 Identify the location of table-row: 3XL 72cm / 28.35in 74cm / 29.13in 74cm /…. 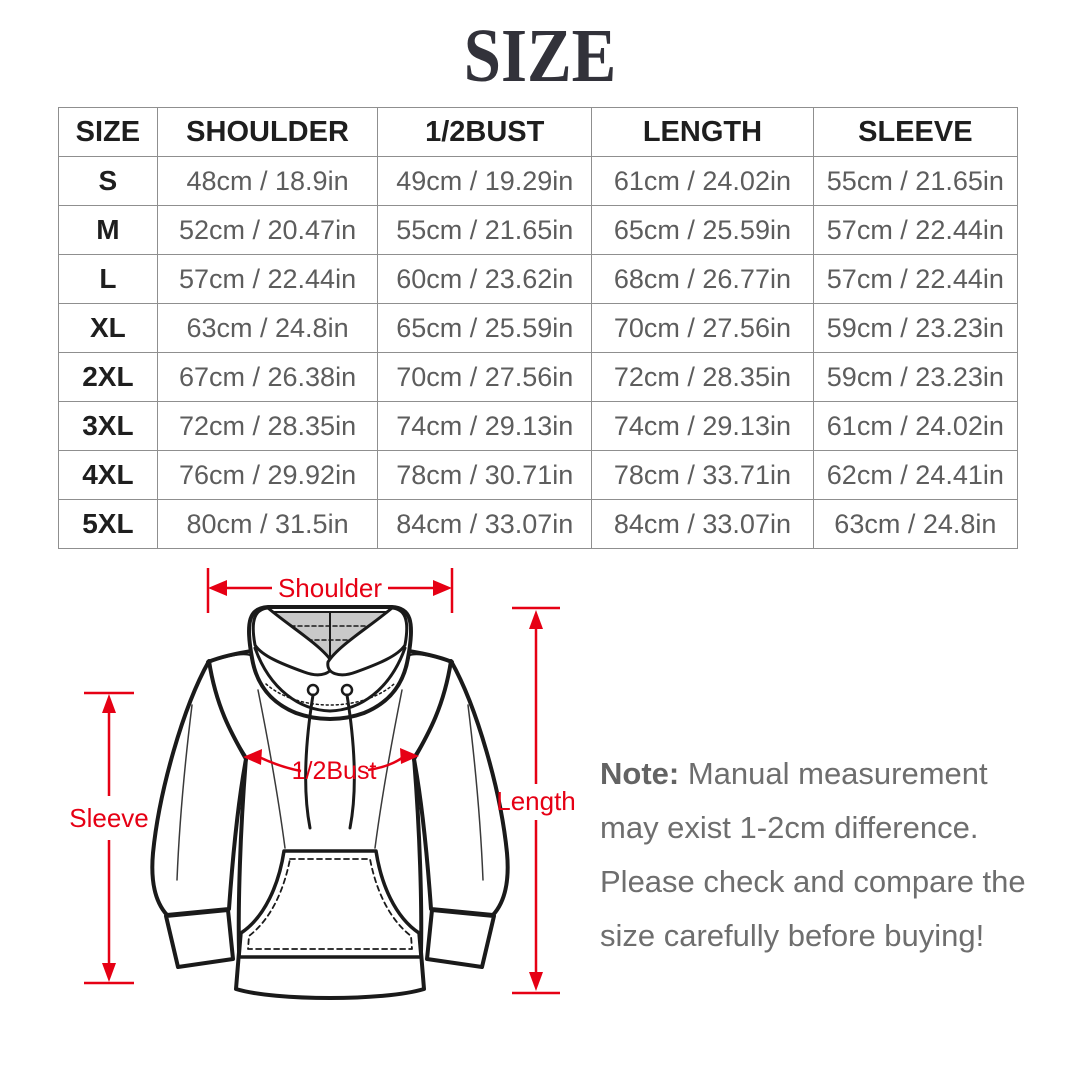
(538, 426).